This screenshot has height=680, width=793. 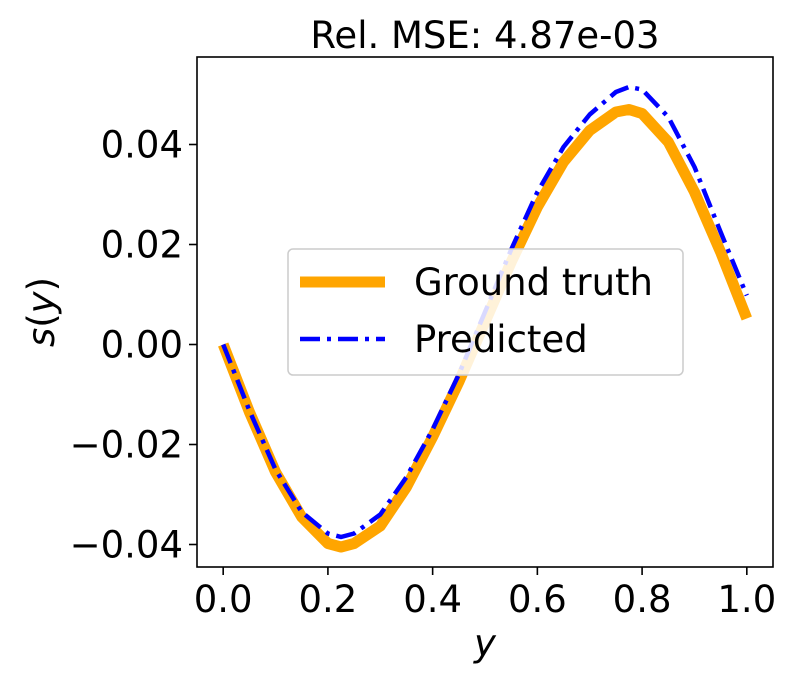 What do you see at coordinates (41, 320) in the screenshot?
I see `y-axis-label-open: (` at bounding box center [41, 320].